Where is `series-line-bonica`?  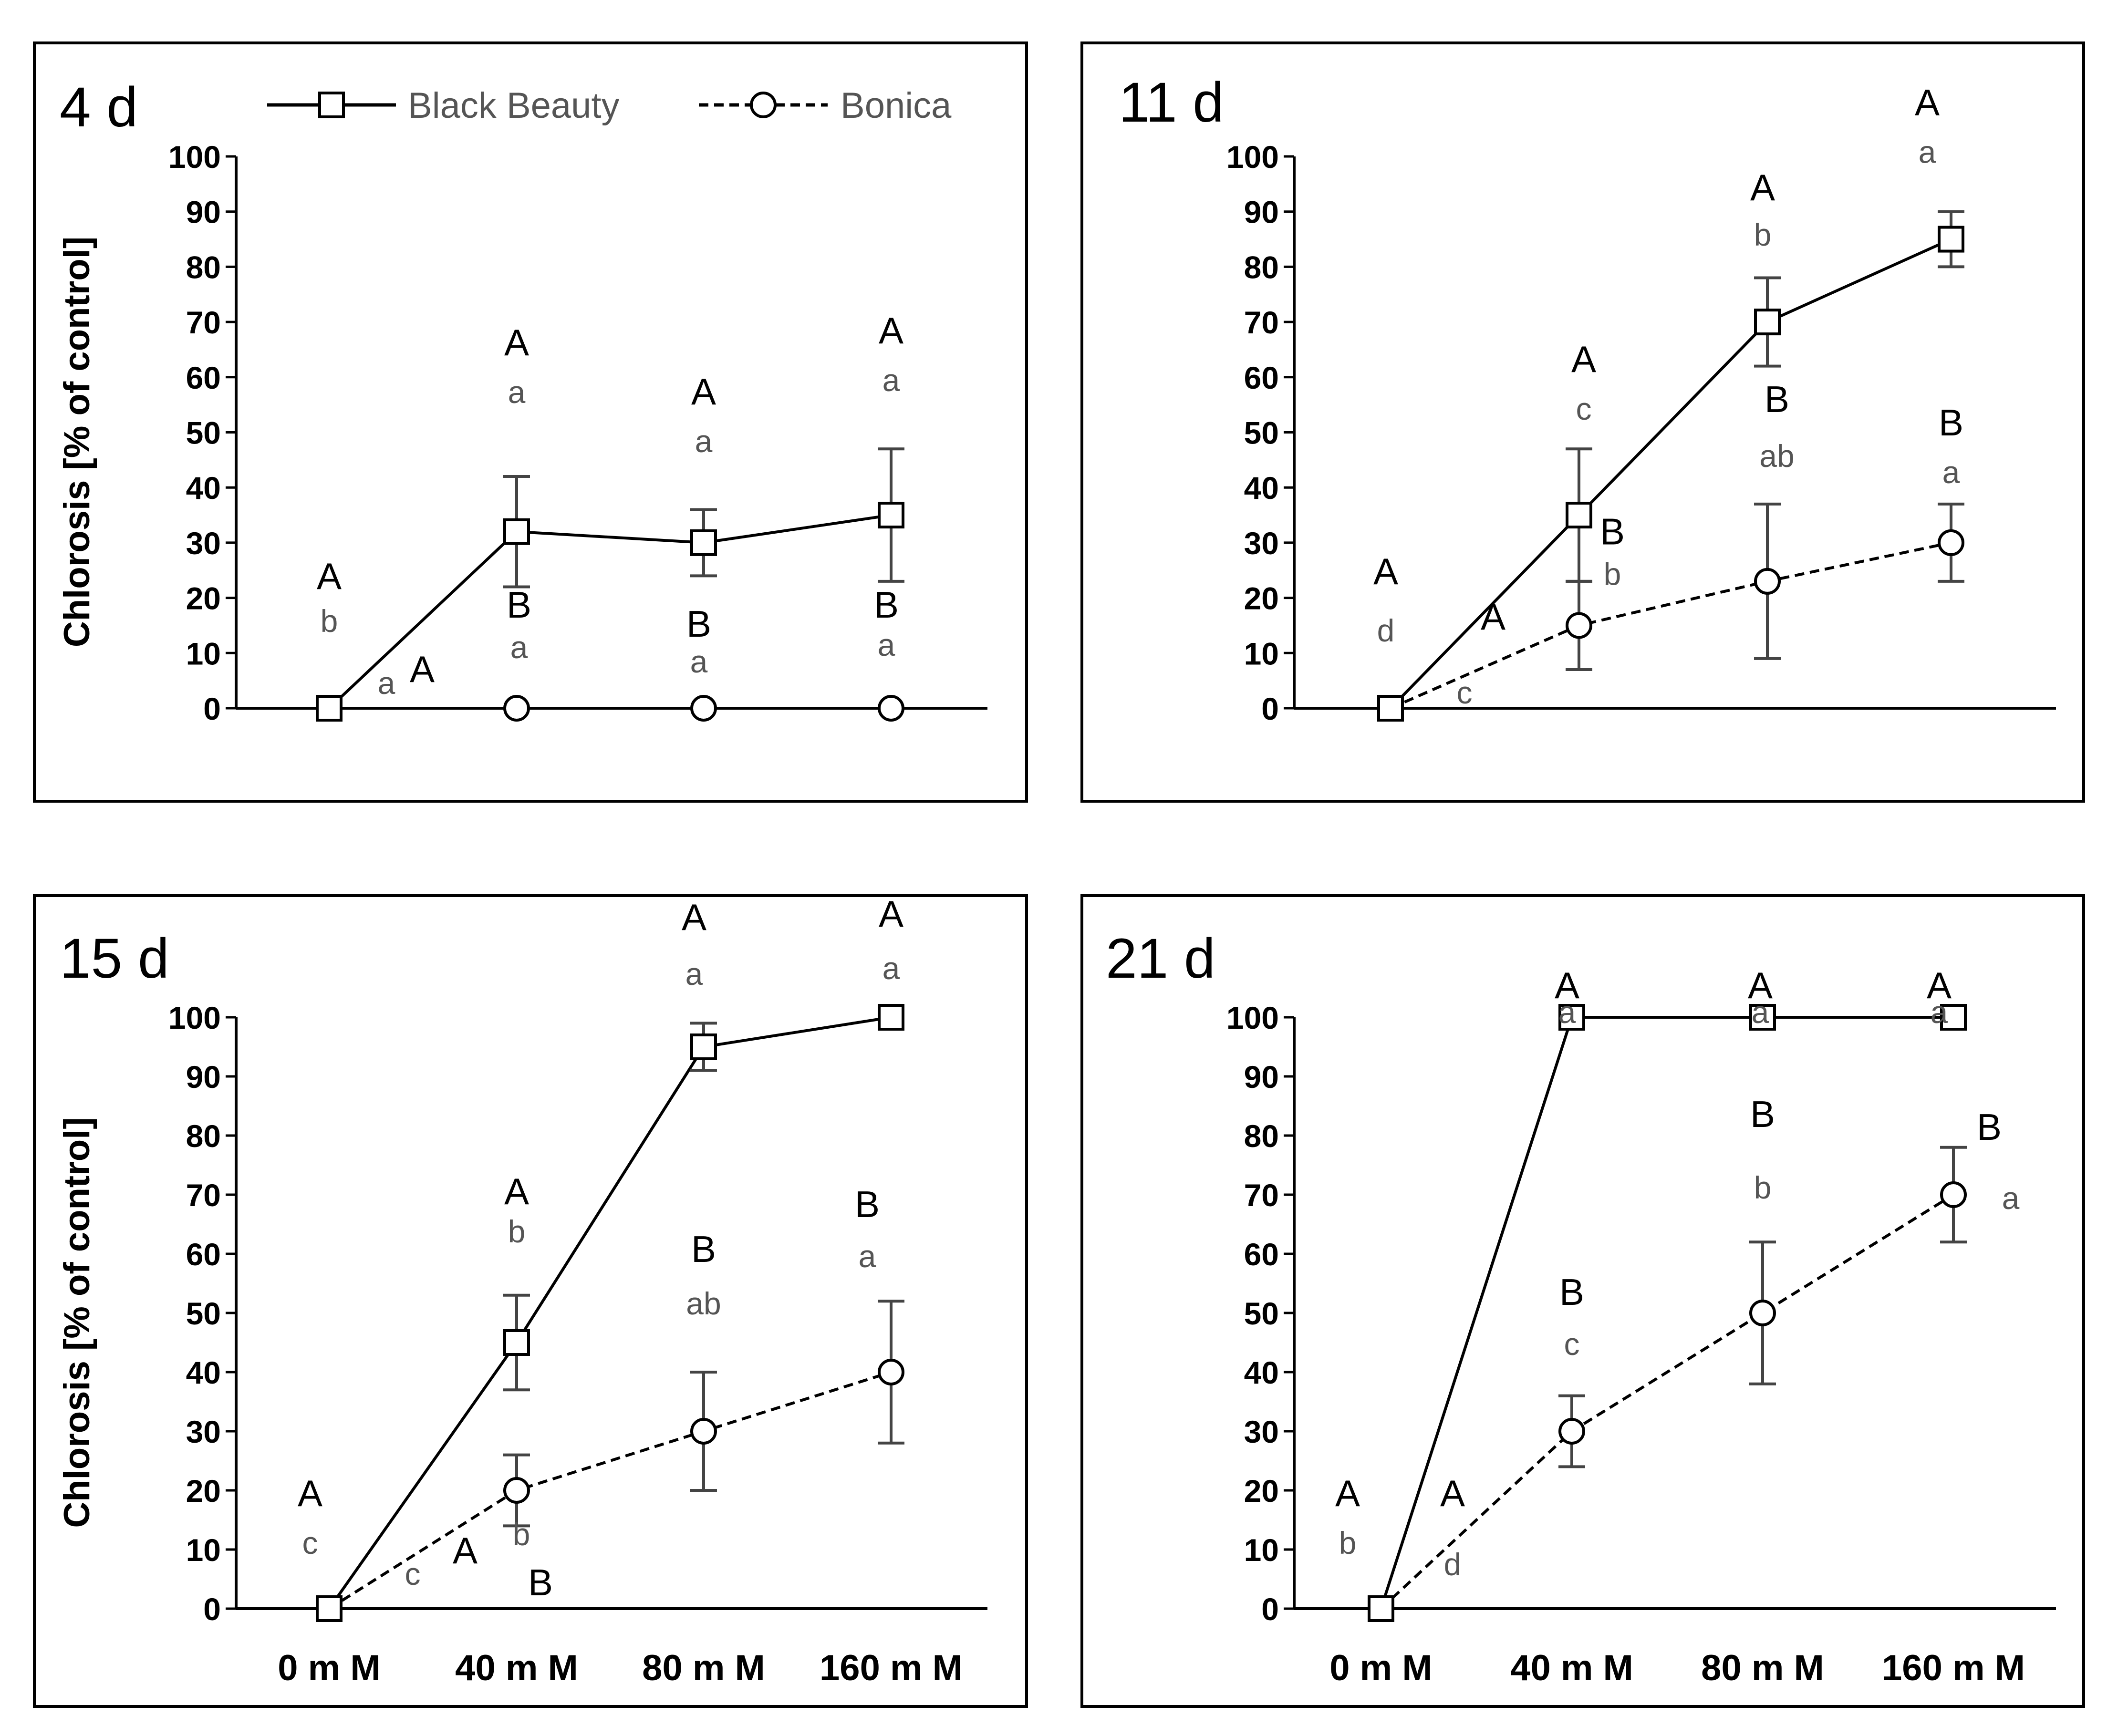
series-line-bonica is located at coordinates (610, 1490).